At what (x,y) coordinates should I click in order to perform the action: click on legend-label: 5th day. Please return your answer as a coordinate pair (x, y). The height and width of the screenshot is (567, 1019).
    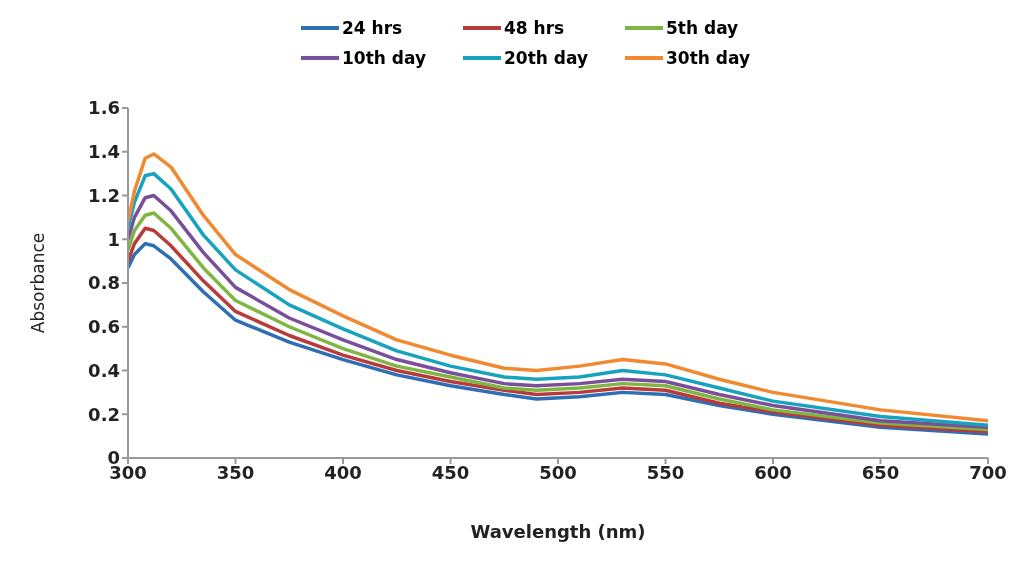
    Looking at the image, I should click on (702, 28).